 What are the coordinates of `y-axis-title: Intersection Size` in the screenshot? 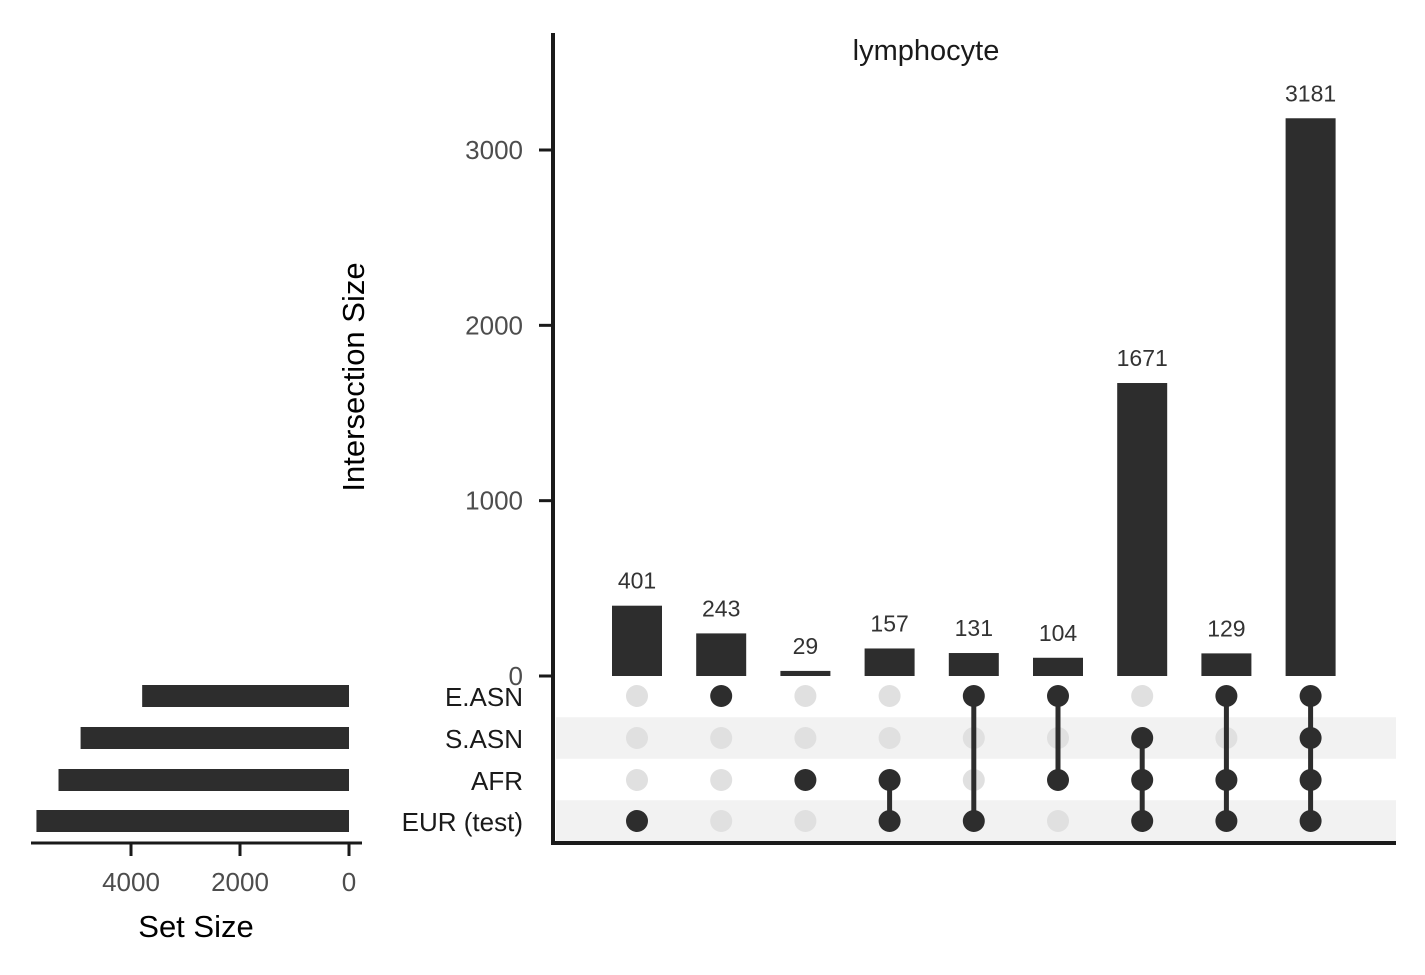 It's located at (353, 376).